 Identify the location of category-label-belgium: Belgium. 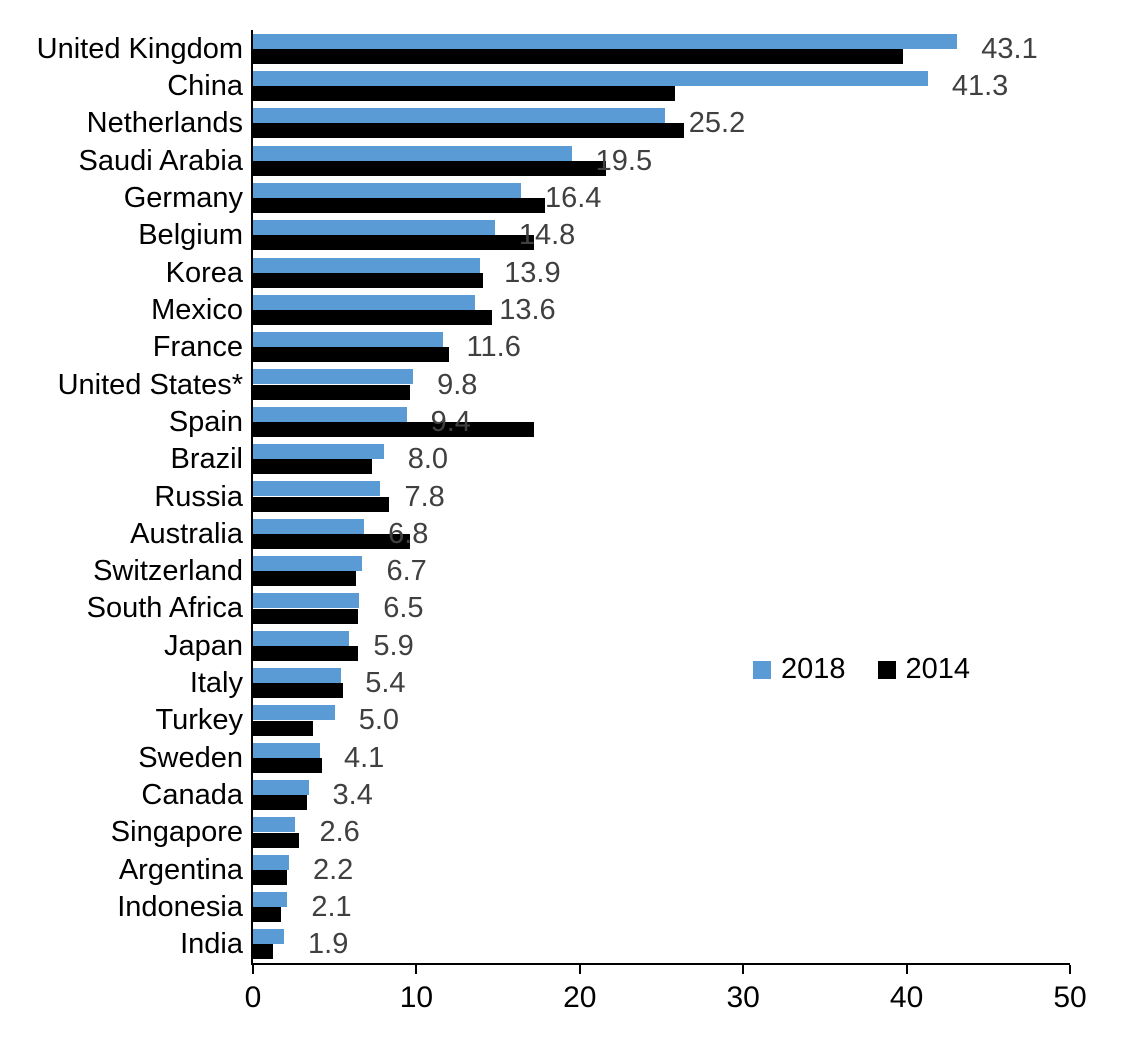
(190, 235).